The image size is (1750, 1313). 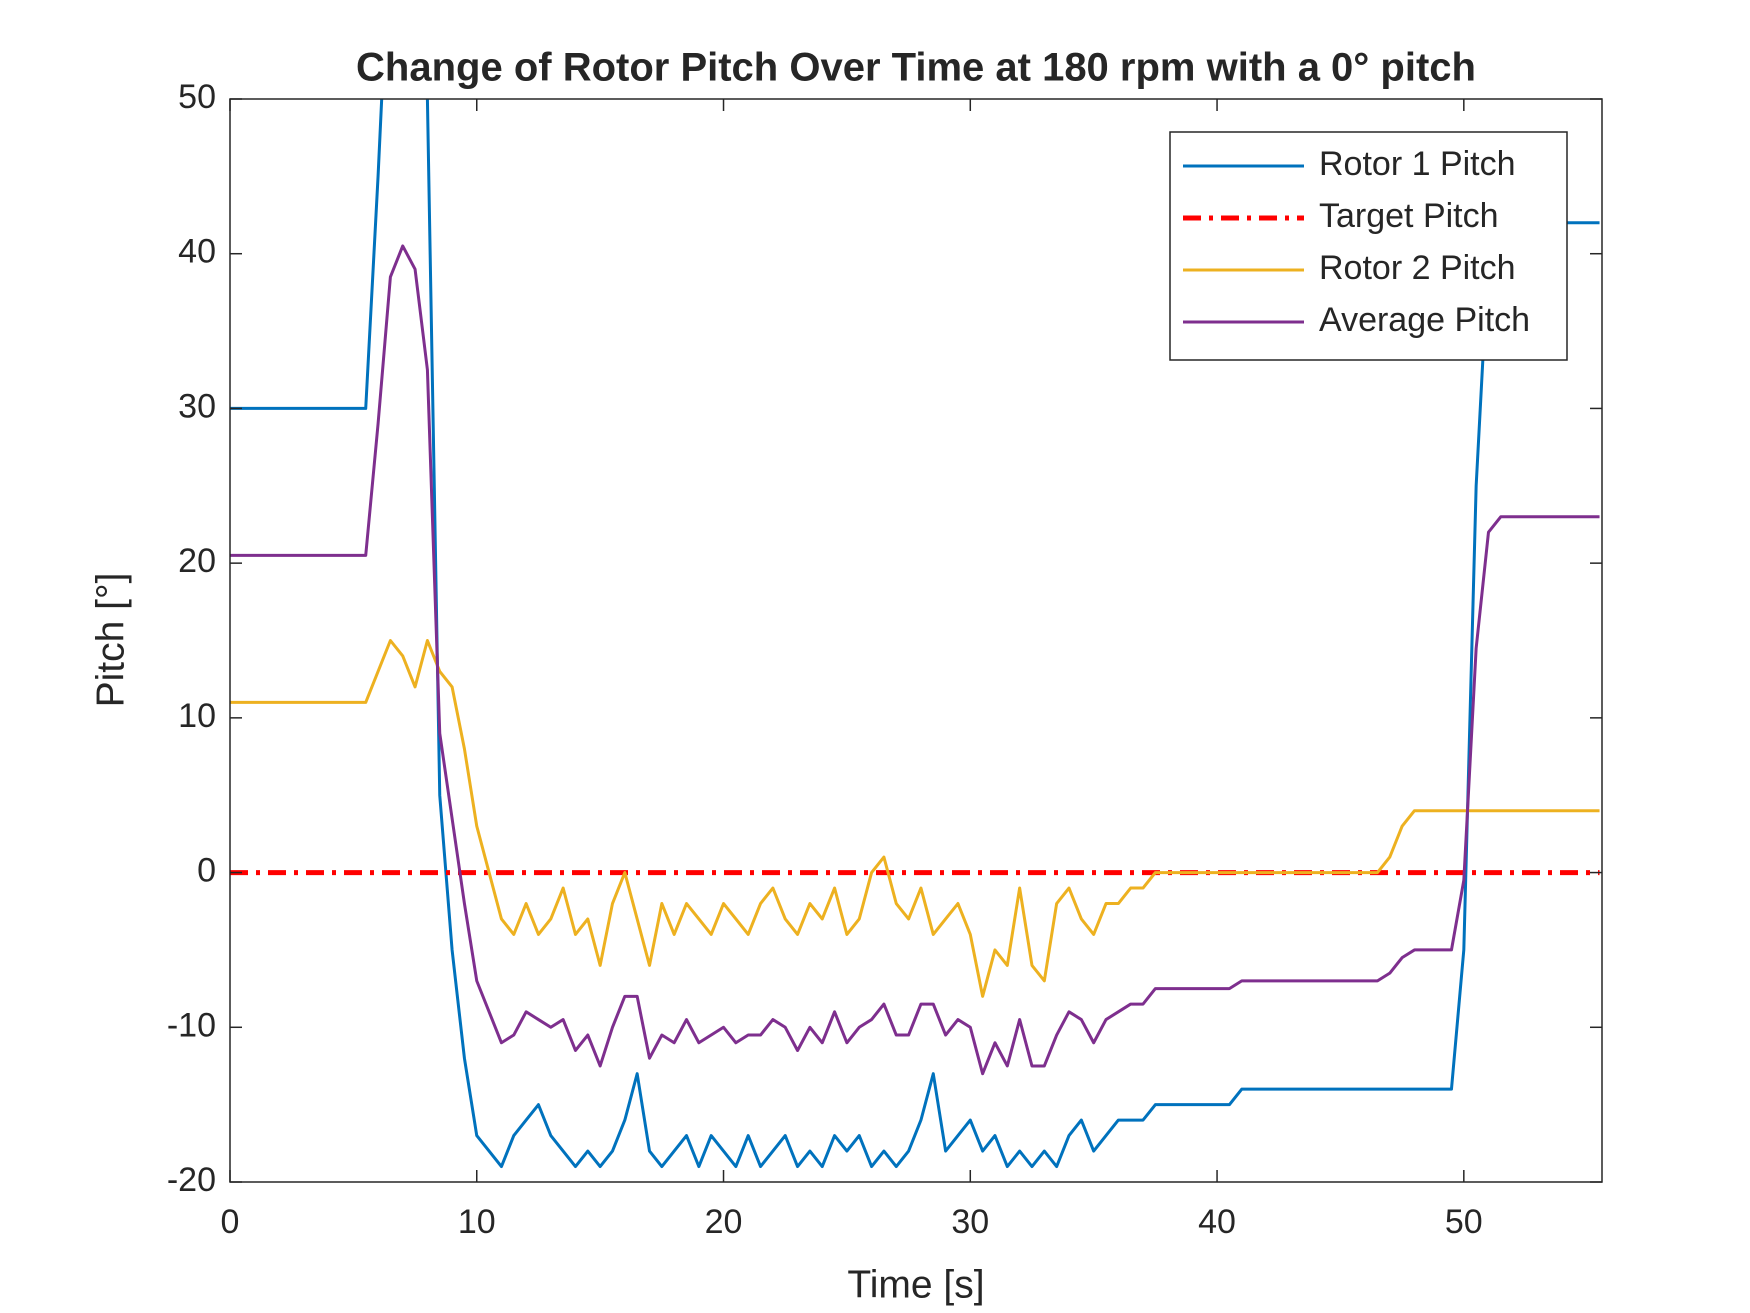 I want to click on y-tick-label: 30, so click(x=197, y=406).